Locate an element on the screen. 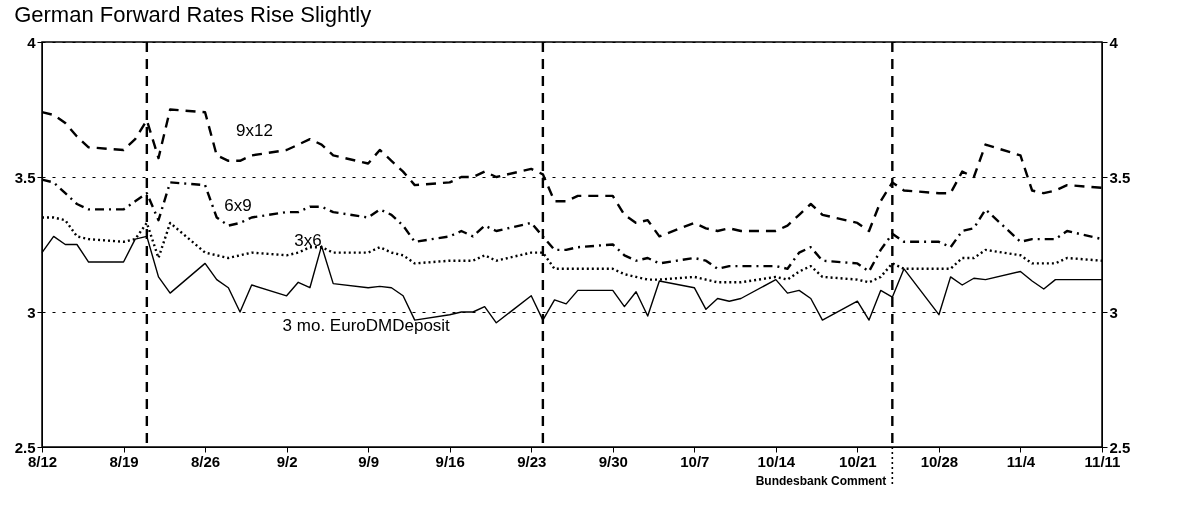 Image resolution: width=1188 pixels, height=509 pixels. x-tick-label: 11/4 is located at coordinates (1021, 461).